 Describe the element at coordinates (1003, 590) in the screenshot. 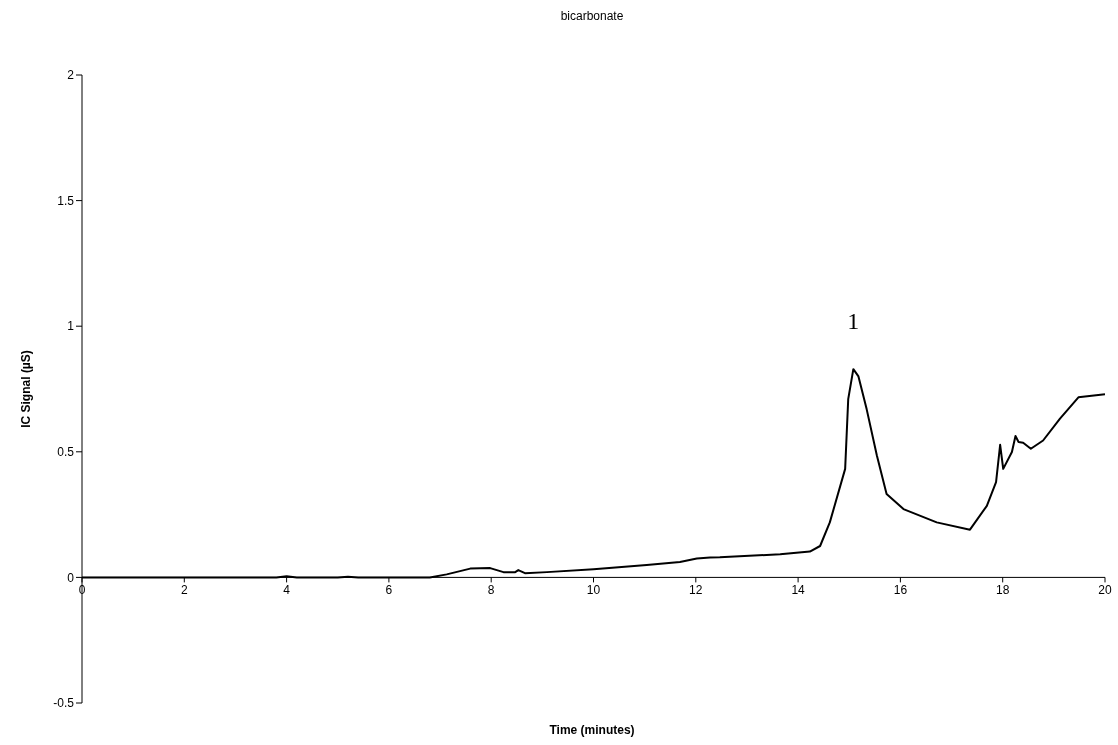

I see `x-tick-label: 18` at that location.